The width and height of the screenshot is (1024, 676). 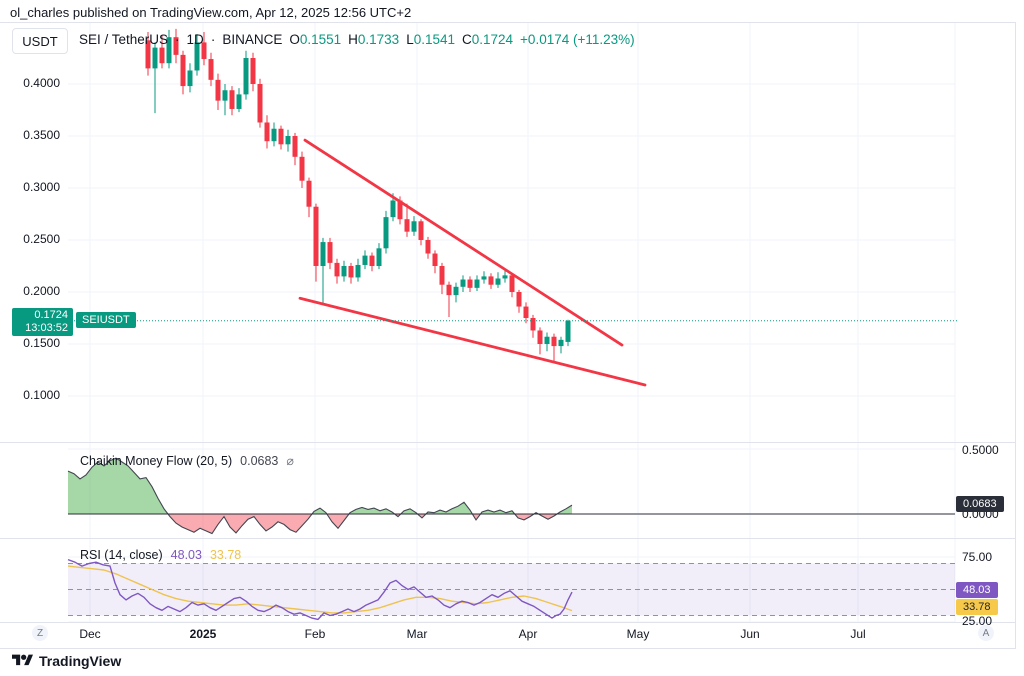 What do you see at coordinates (472, 341) in the screenshot?
I see `lower-wedge` at bounding box center [472, 341].